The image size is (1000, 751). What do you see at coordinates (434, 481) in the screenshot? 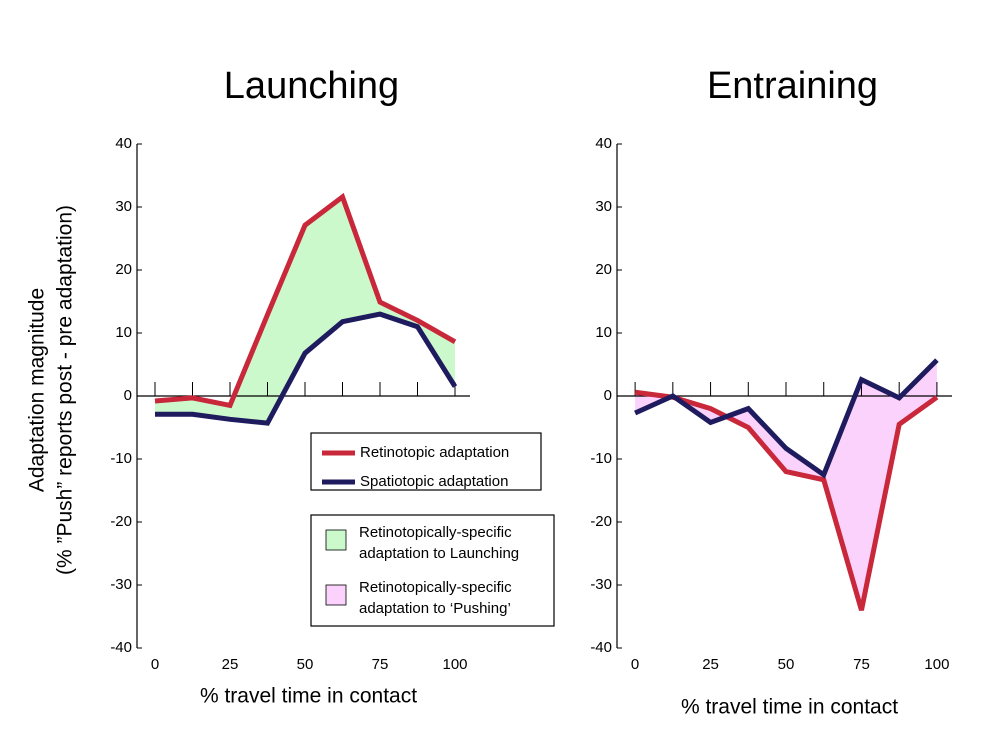
I see `legend-label: Spatiotopic adaptation` at bounding box center [434, 481].